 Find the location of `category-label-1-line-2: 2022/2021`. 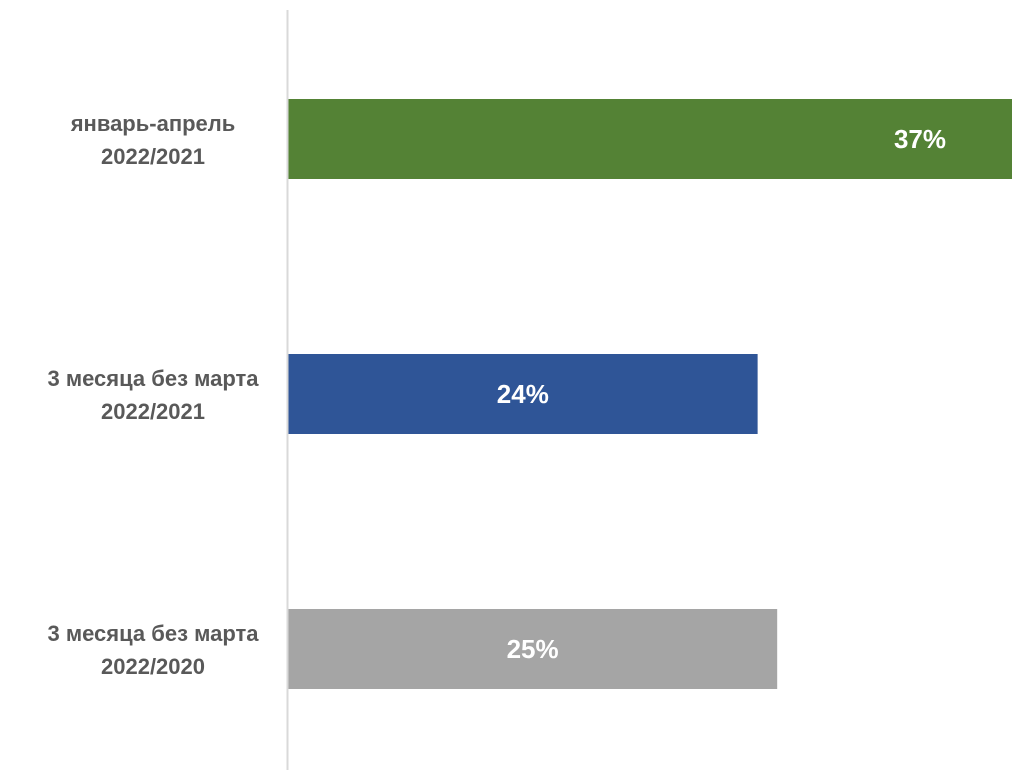

category-label-1-line-2: 2022/2021 is located at coordinates (153, 156).